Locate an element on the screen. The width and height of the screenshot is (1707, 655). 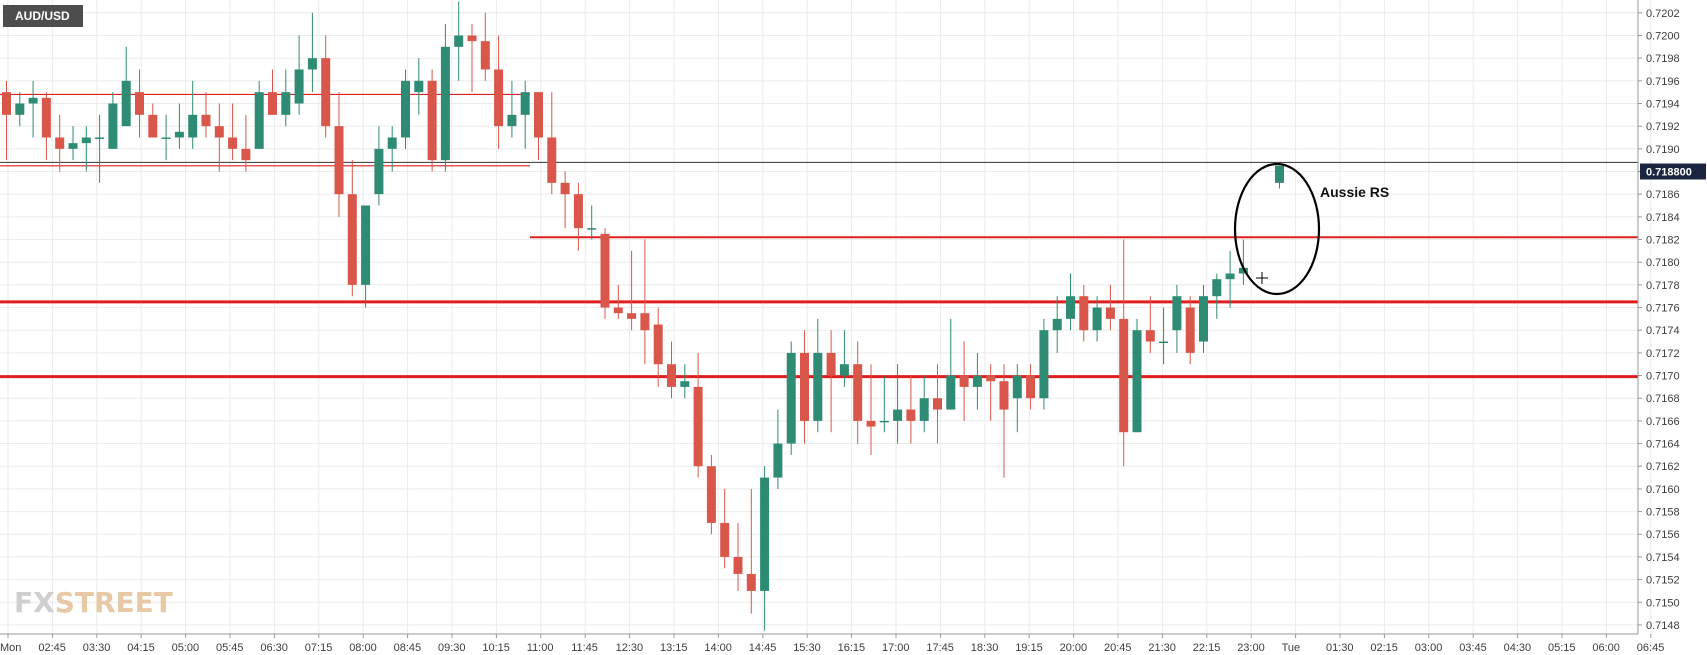
x-tick-label: 05:15 is located at coordinates (1562, 648).